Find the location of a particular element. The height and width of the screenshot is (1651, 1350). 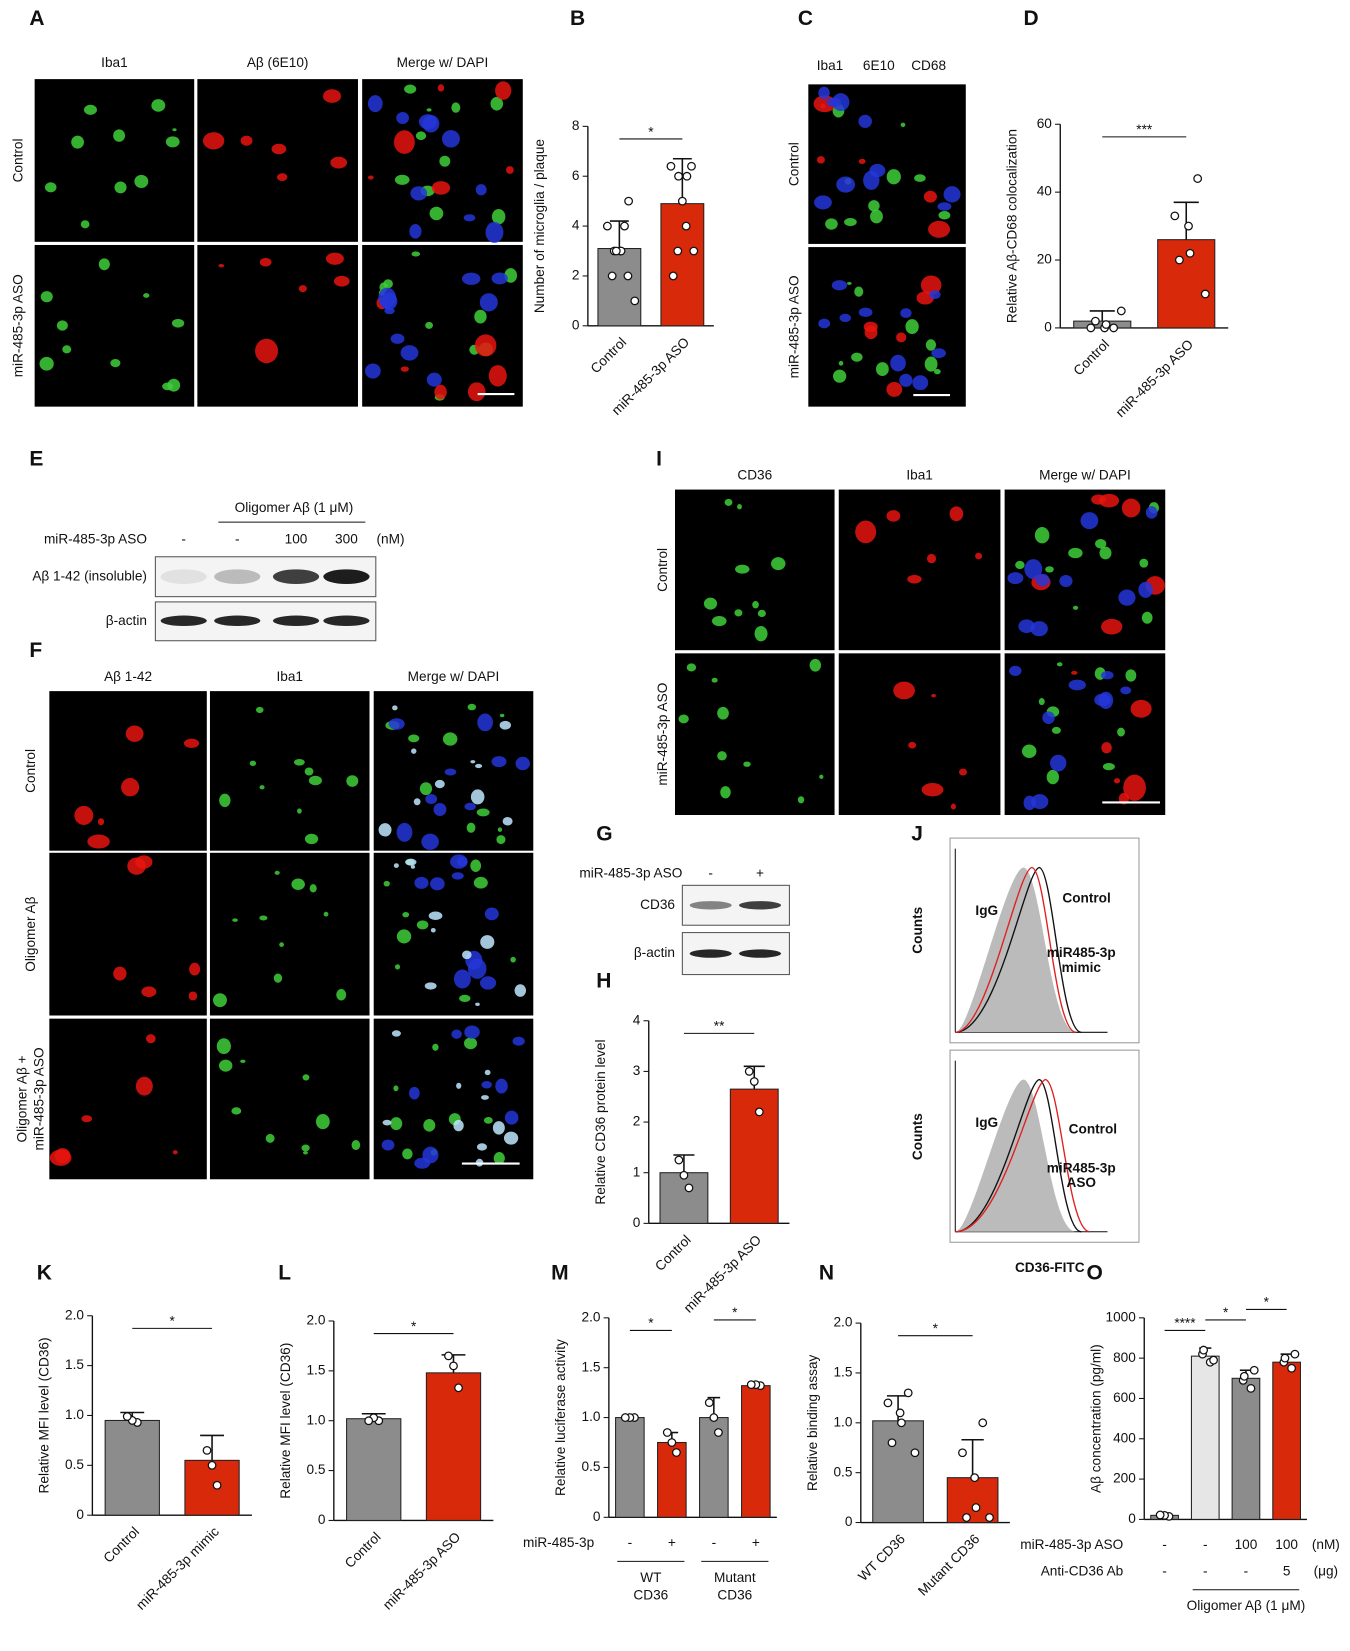

row-label: Oligomer Aβ is located at coordinates (30, 933).